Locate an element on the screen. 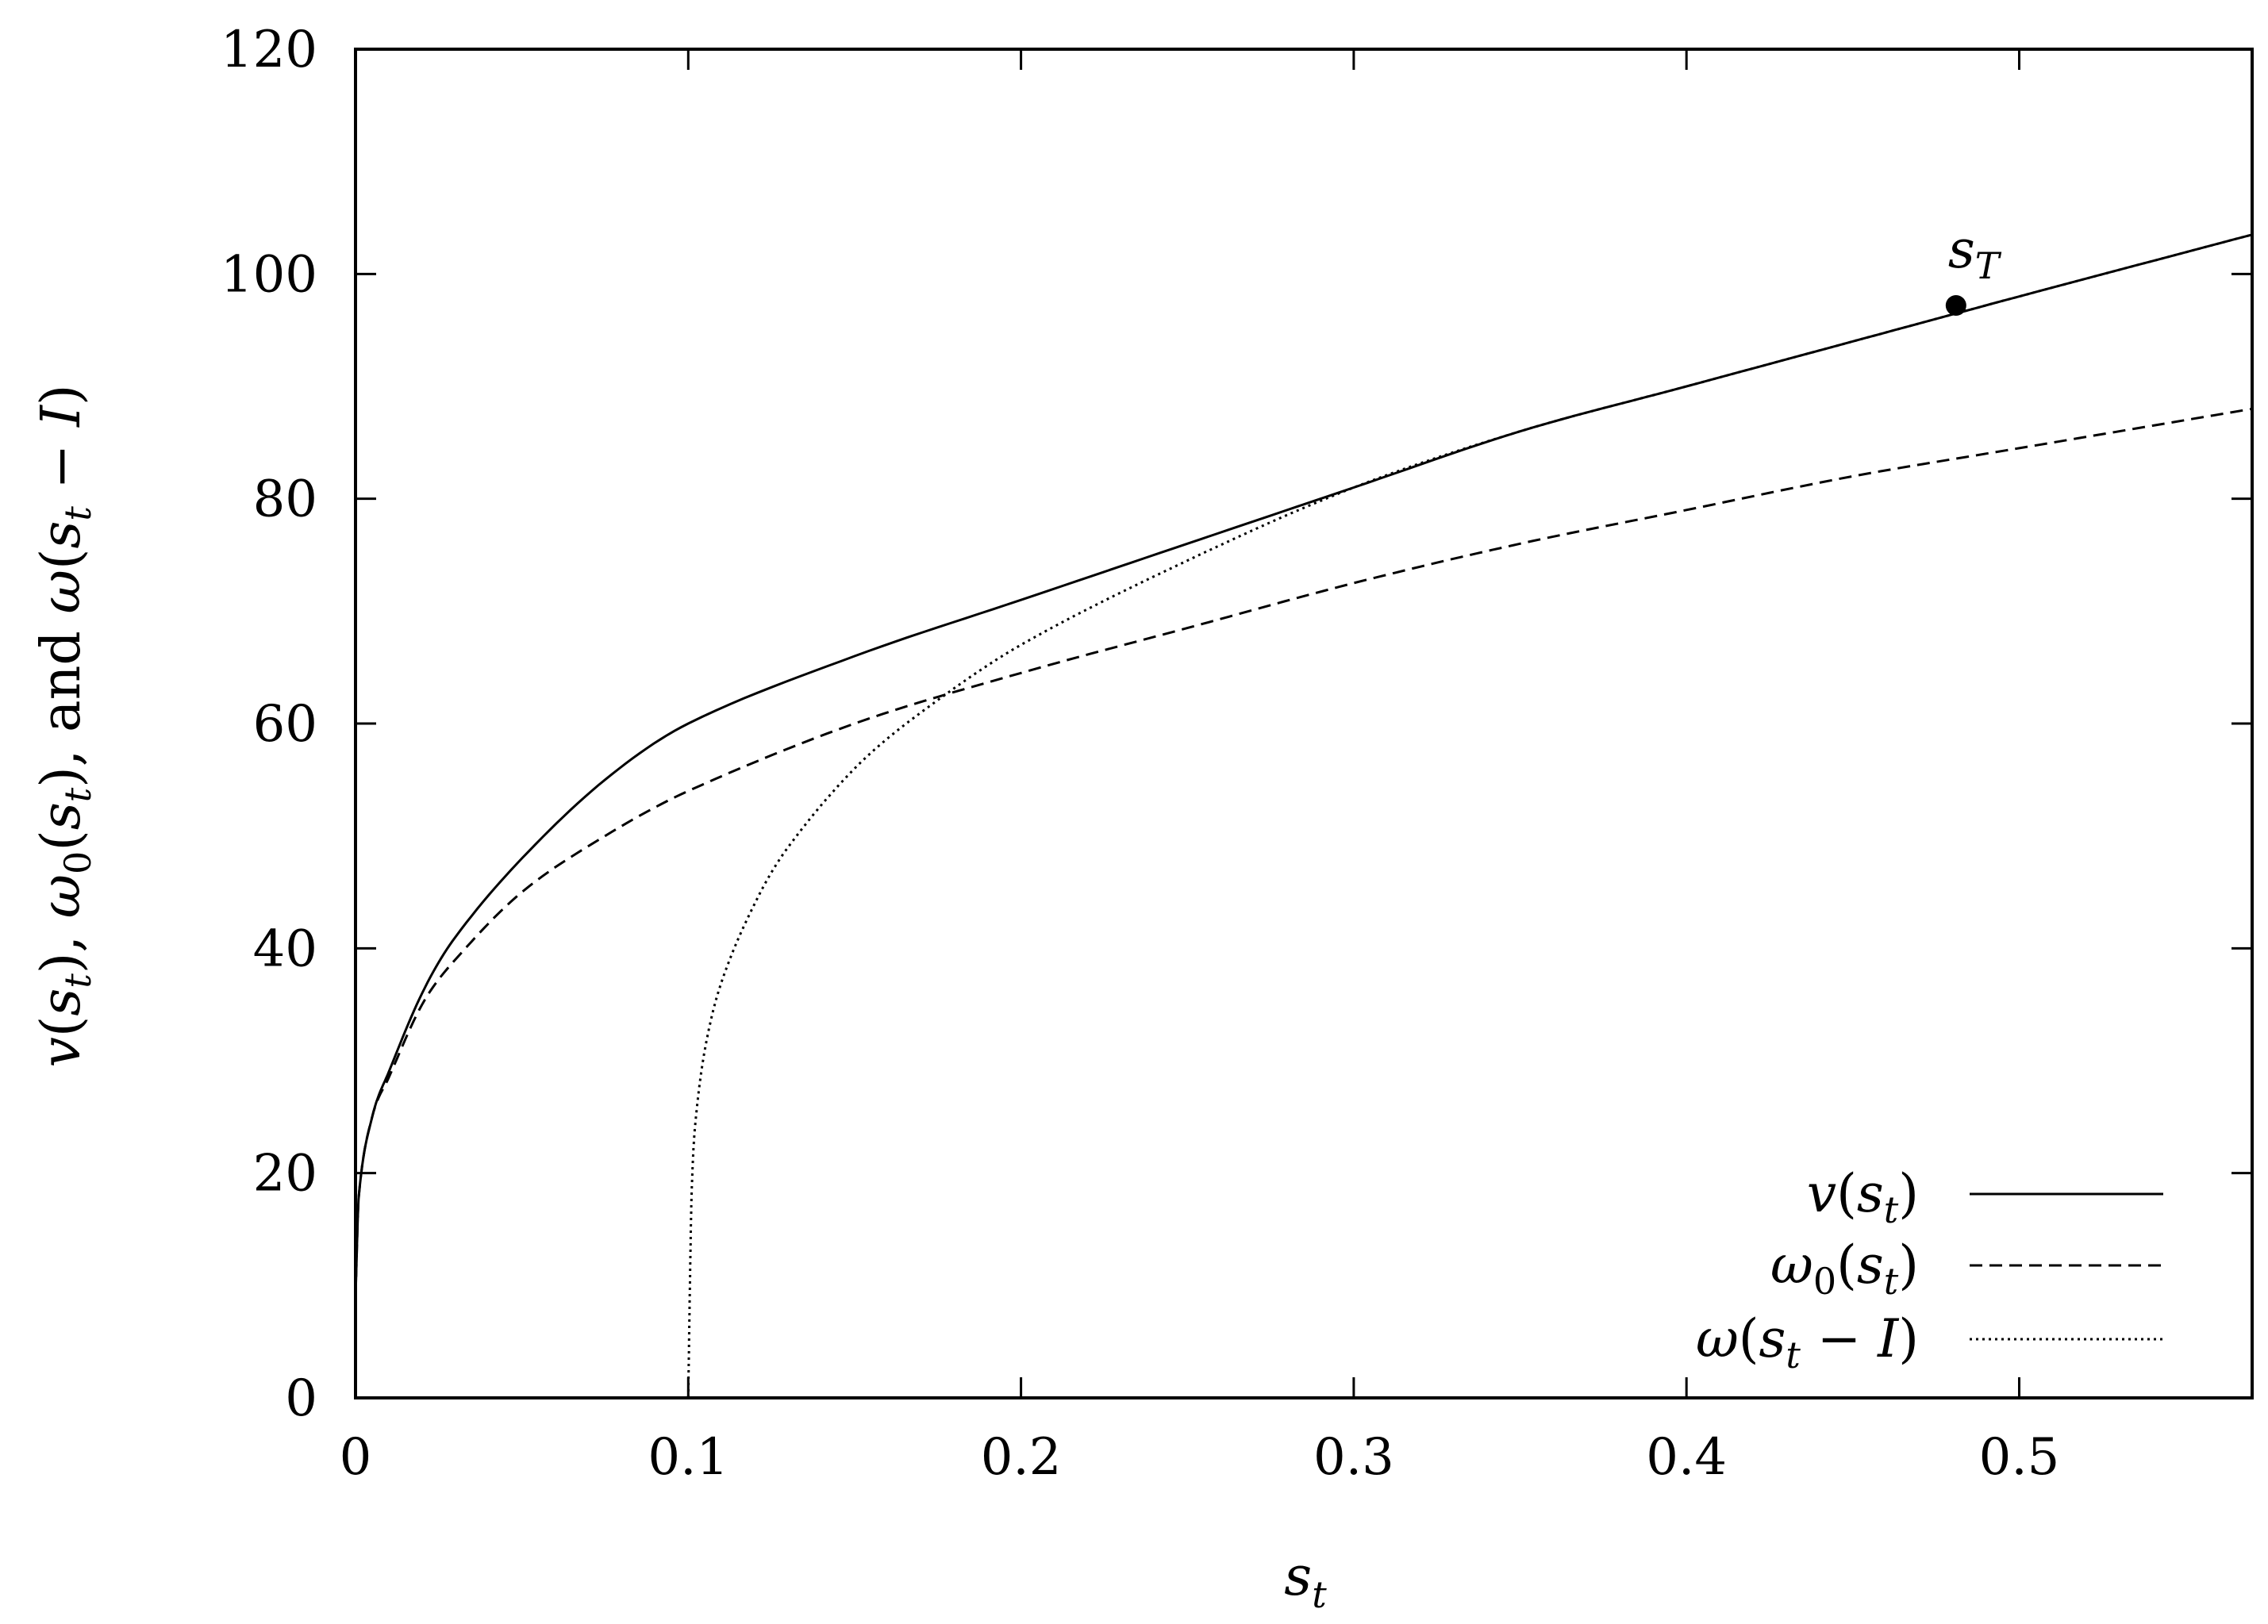 The width and height of the screenshot is (2268, 1624). annotation-sT: sT is located at coordinates (1973, 267).